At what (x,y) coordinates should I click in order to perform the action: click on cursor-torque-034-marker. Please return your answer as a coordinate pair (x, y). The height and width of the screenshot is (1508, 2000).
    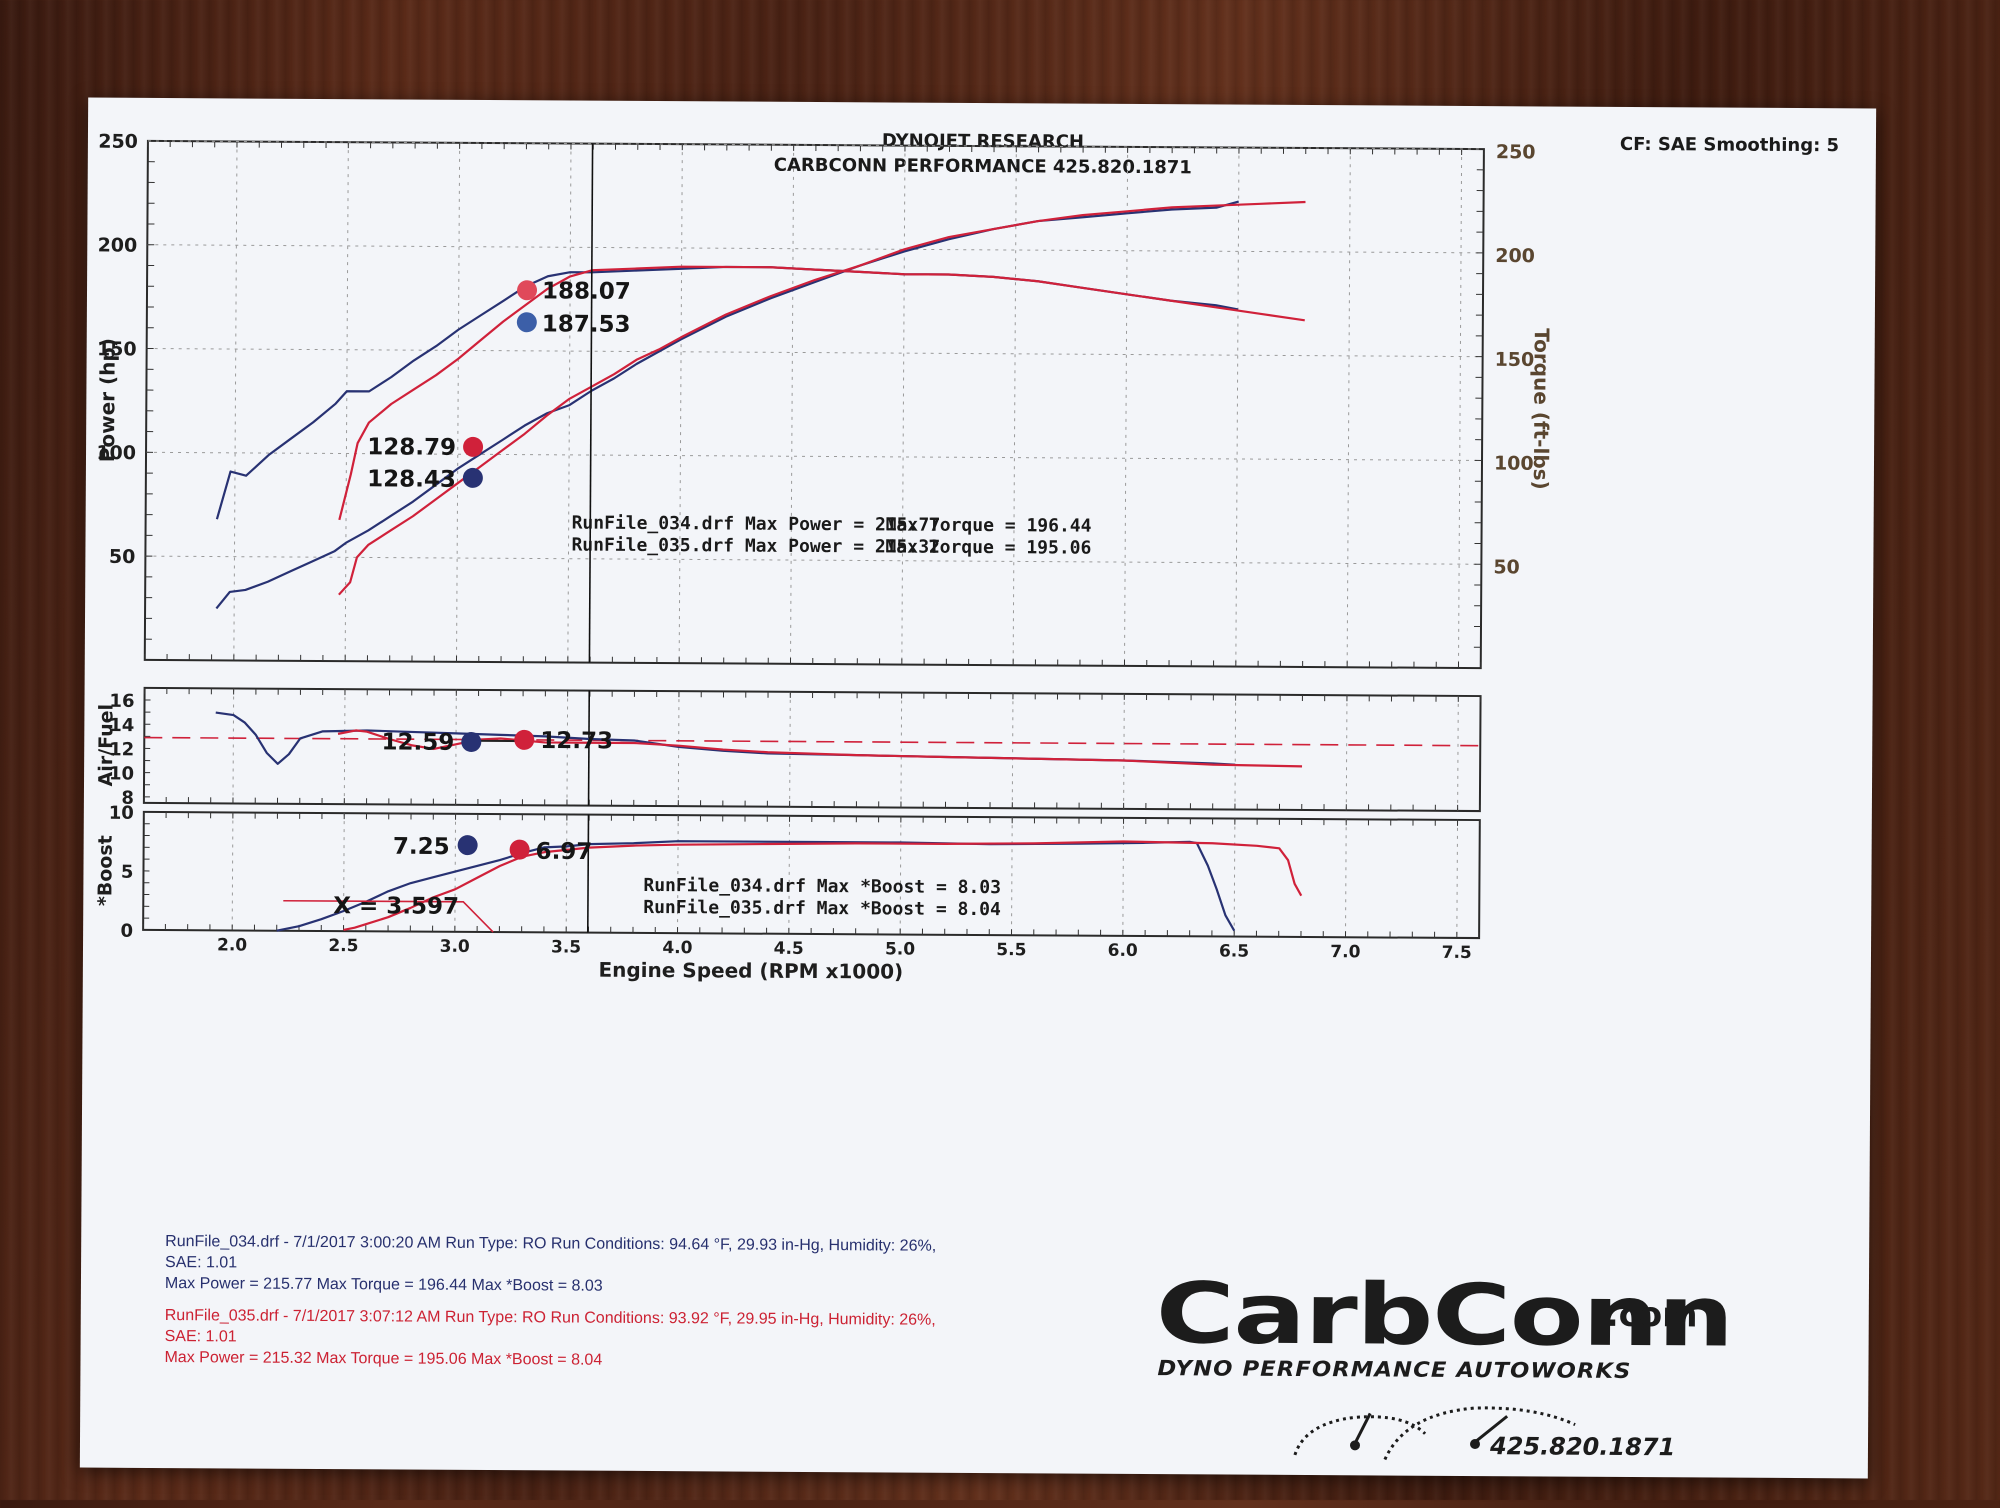
    Looking at the image, I should click on (527, 322).